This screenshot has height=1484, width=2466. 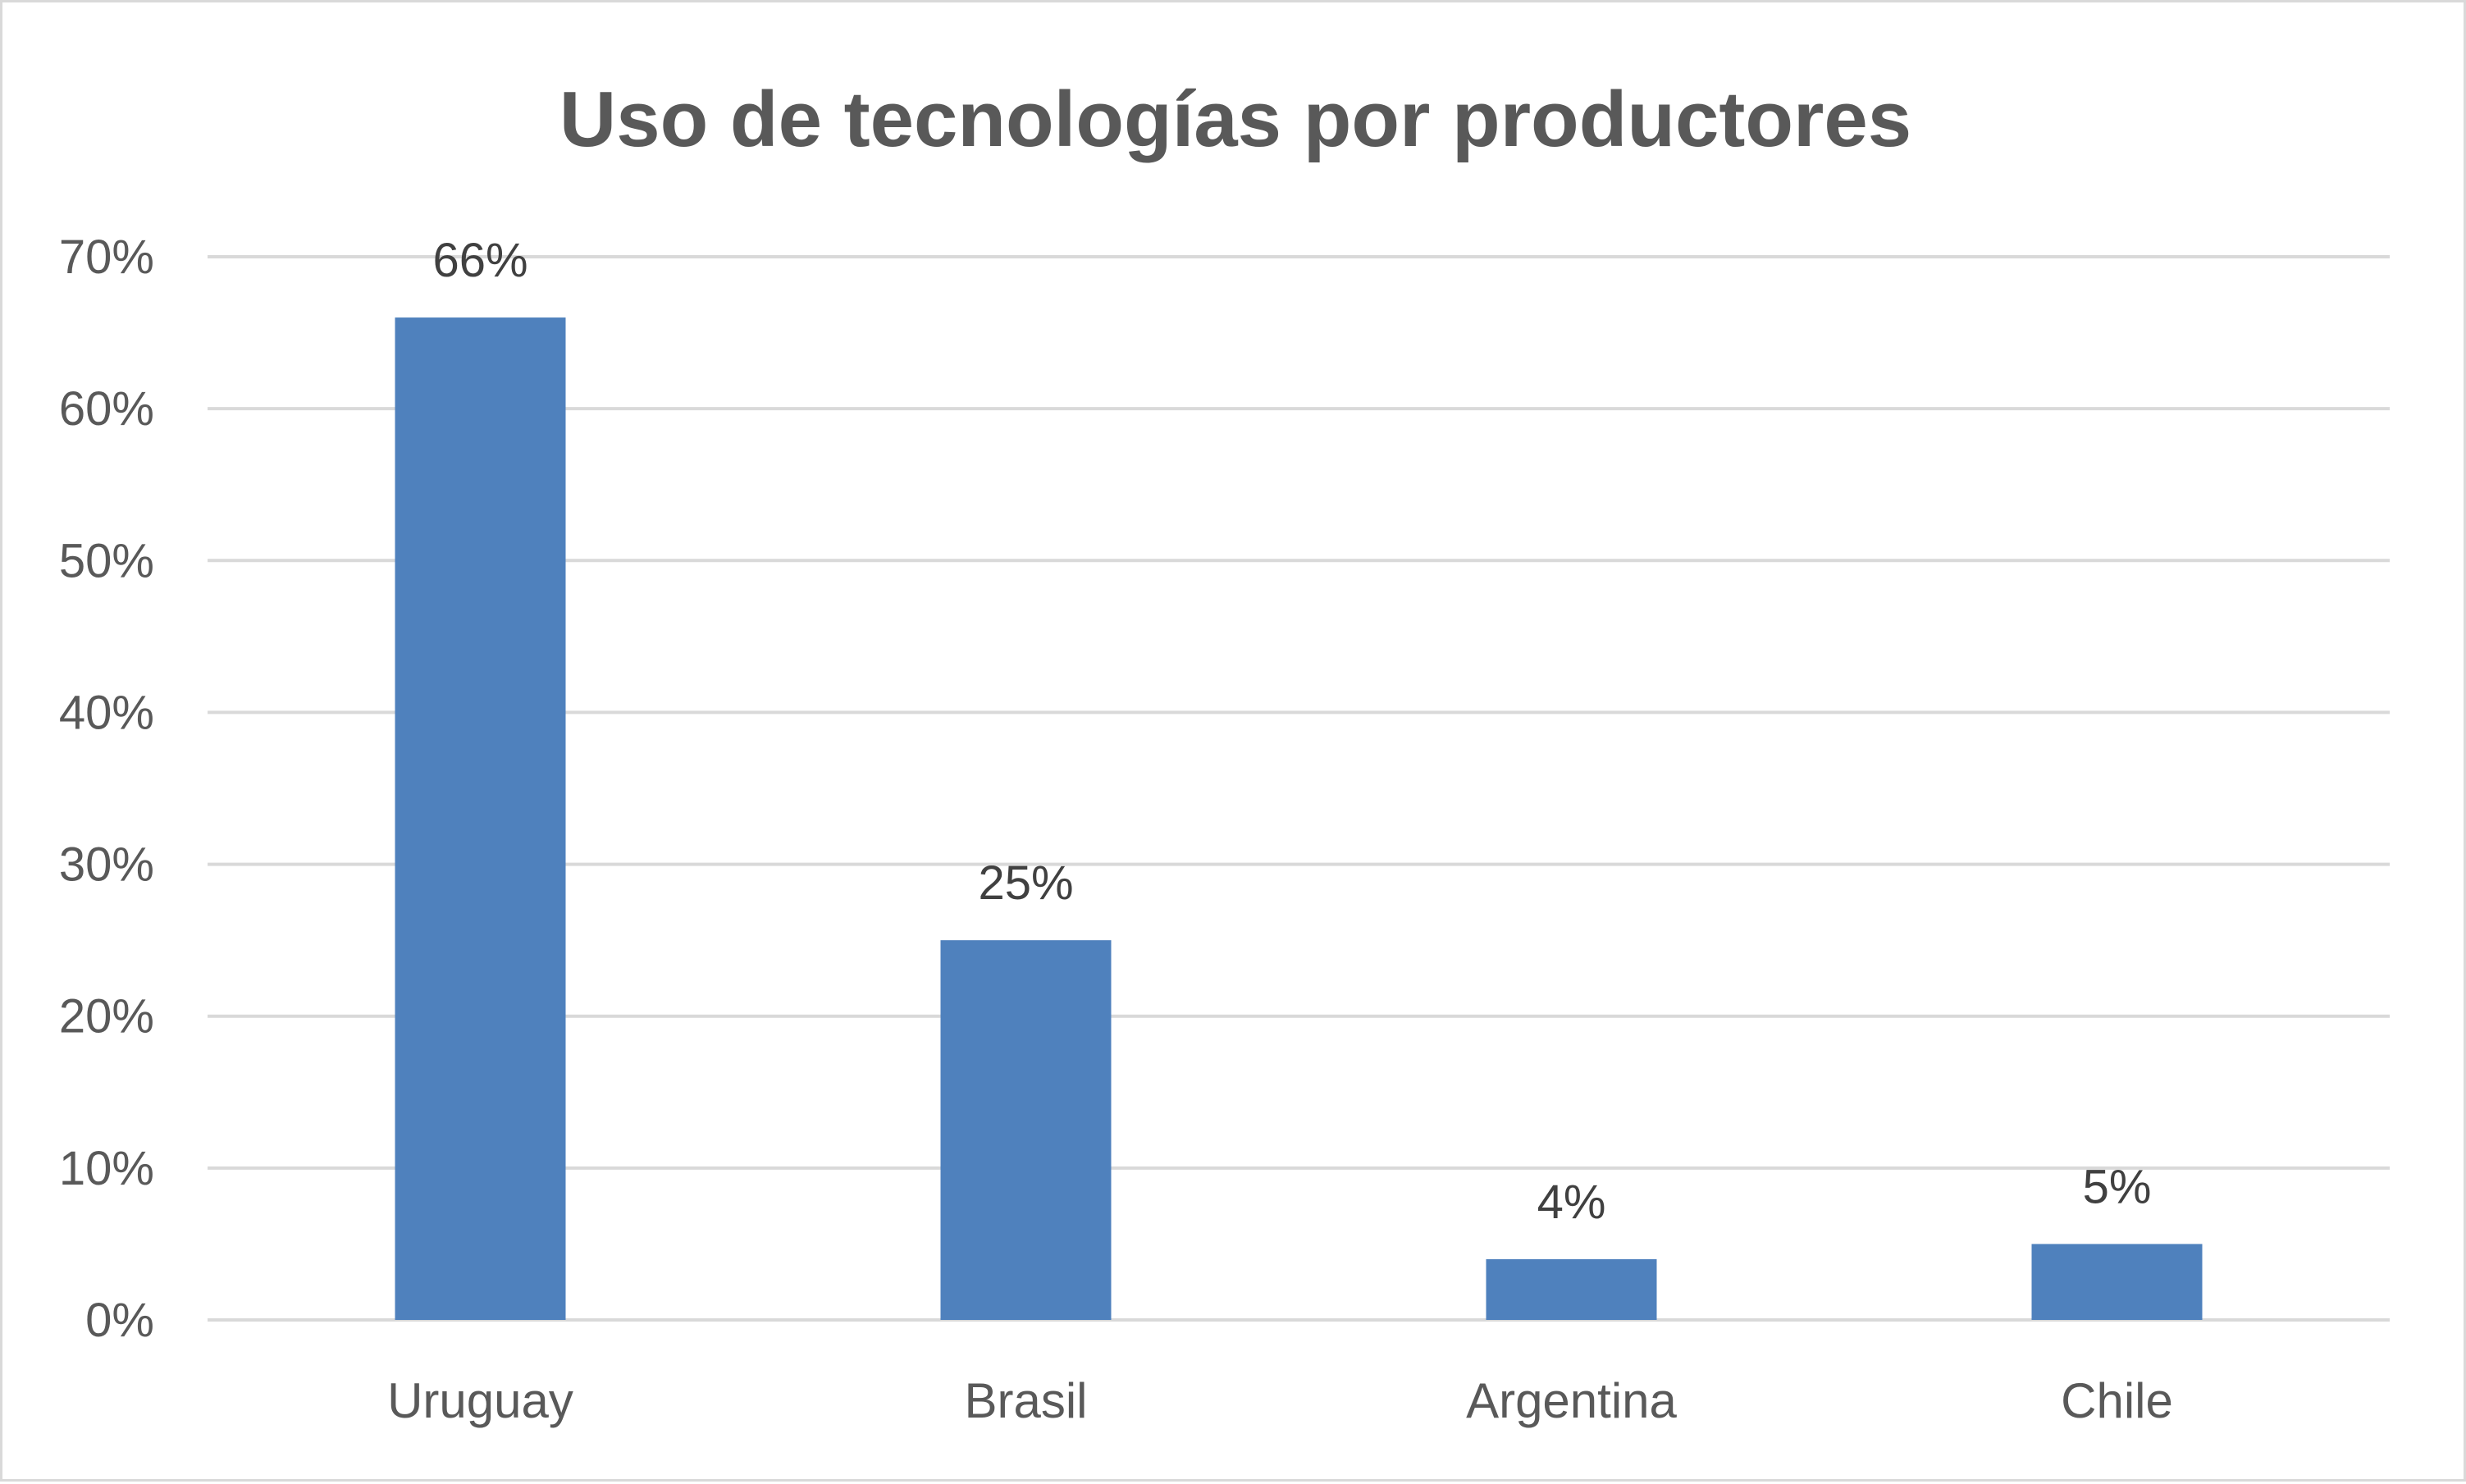 I want to click on y-tick-label: 20%, so click(x=106, y=1017).